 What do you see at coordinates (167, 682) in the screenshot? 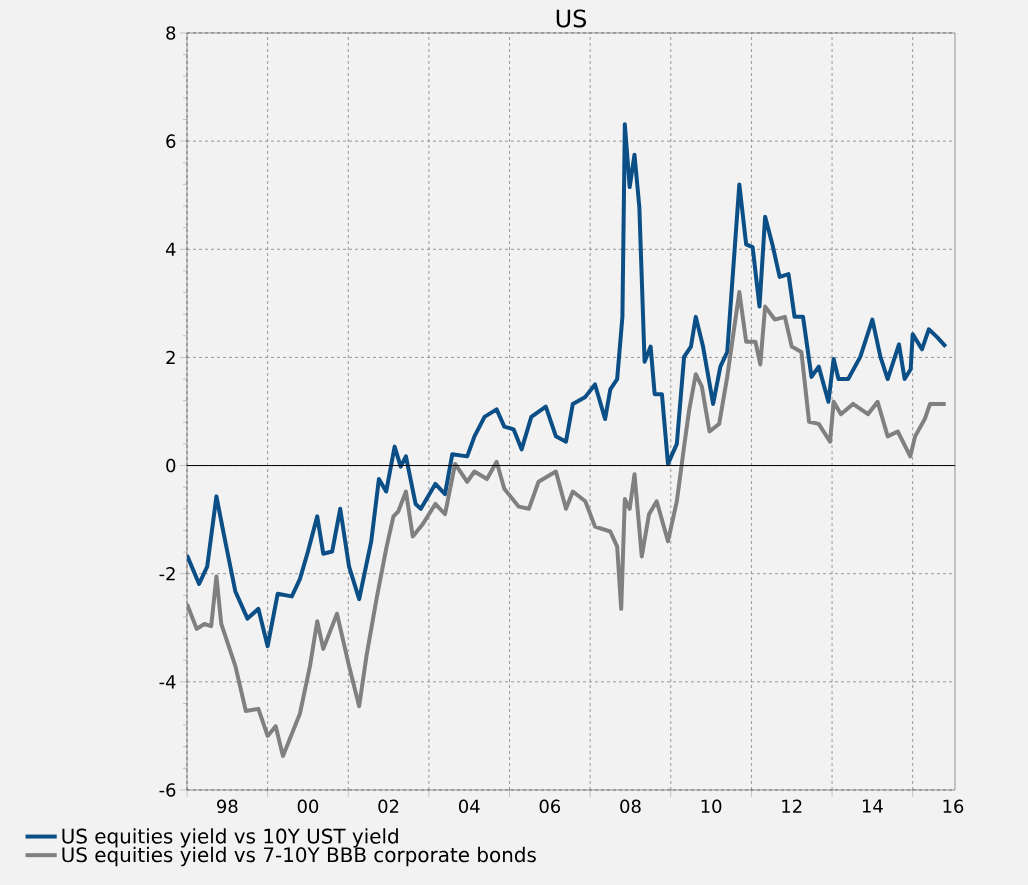
I see `y-tick-label: -4` at bounding box center [167, 682].